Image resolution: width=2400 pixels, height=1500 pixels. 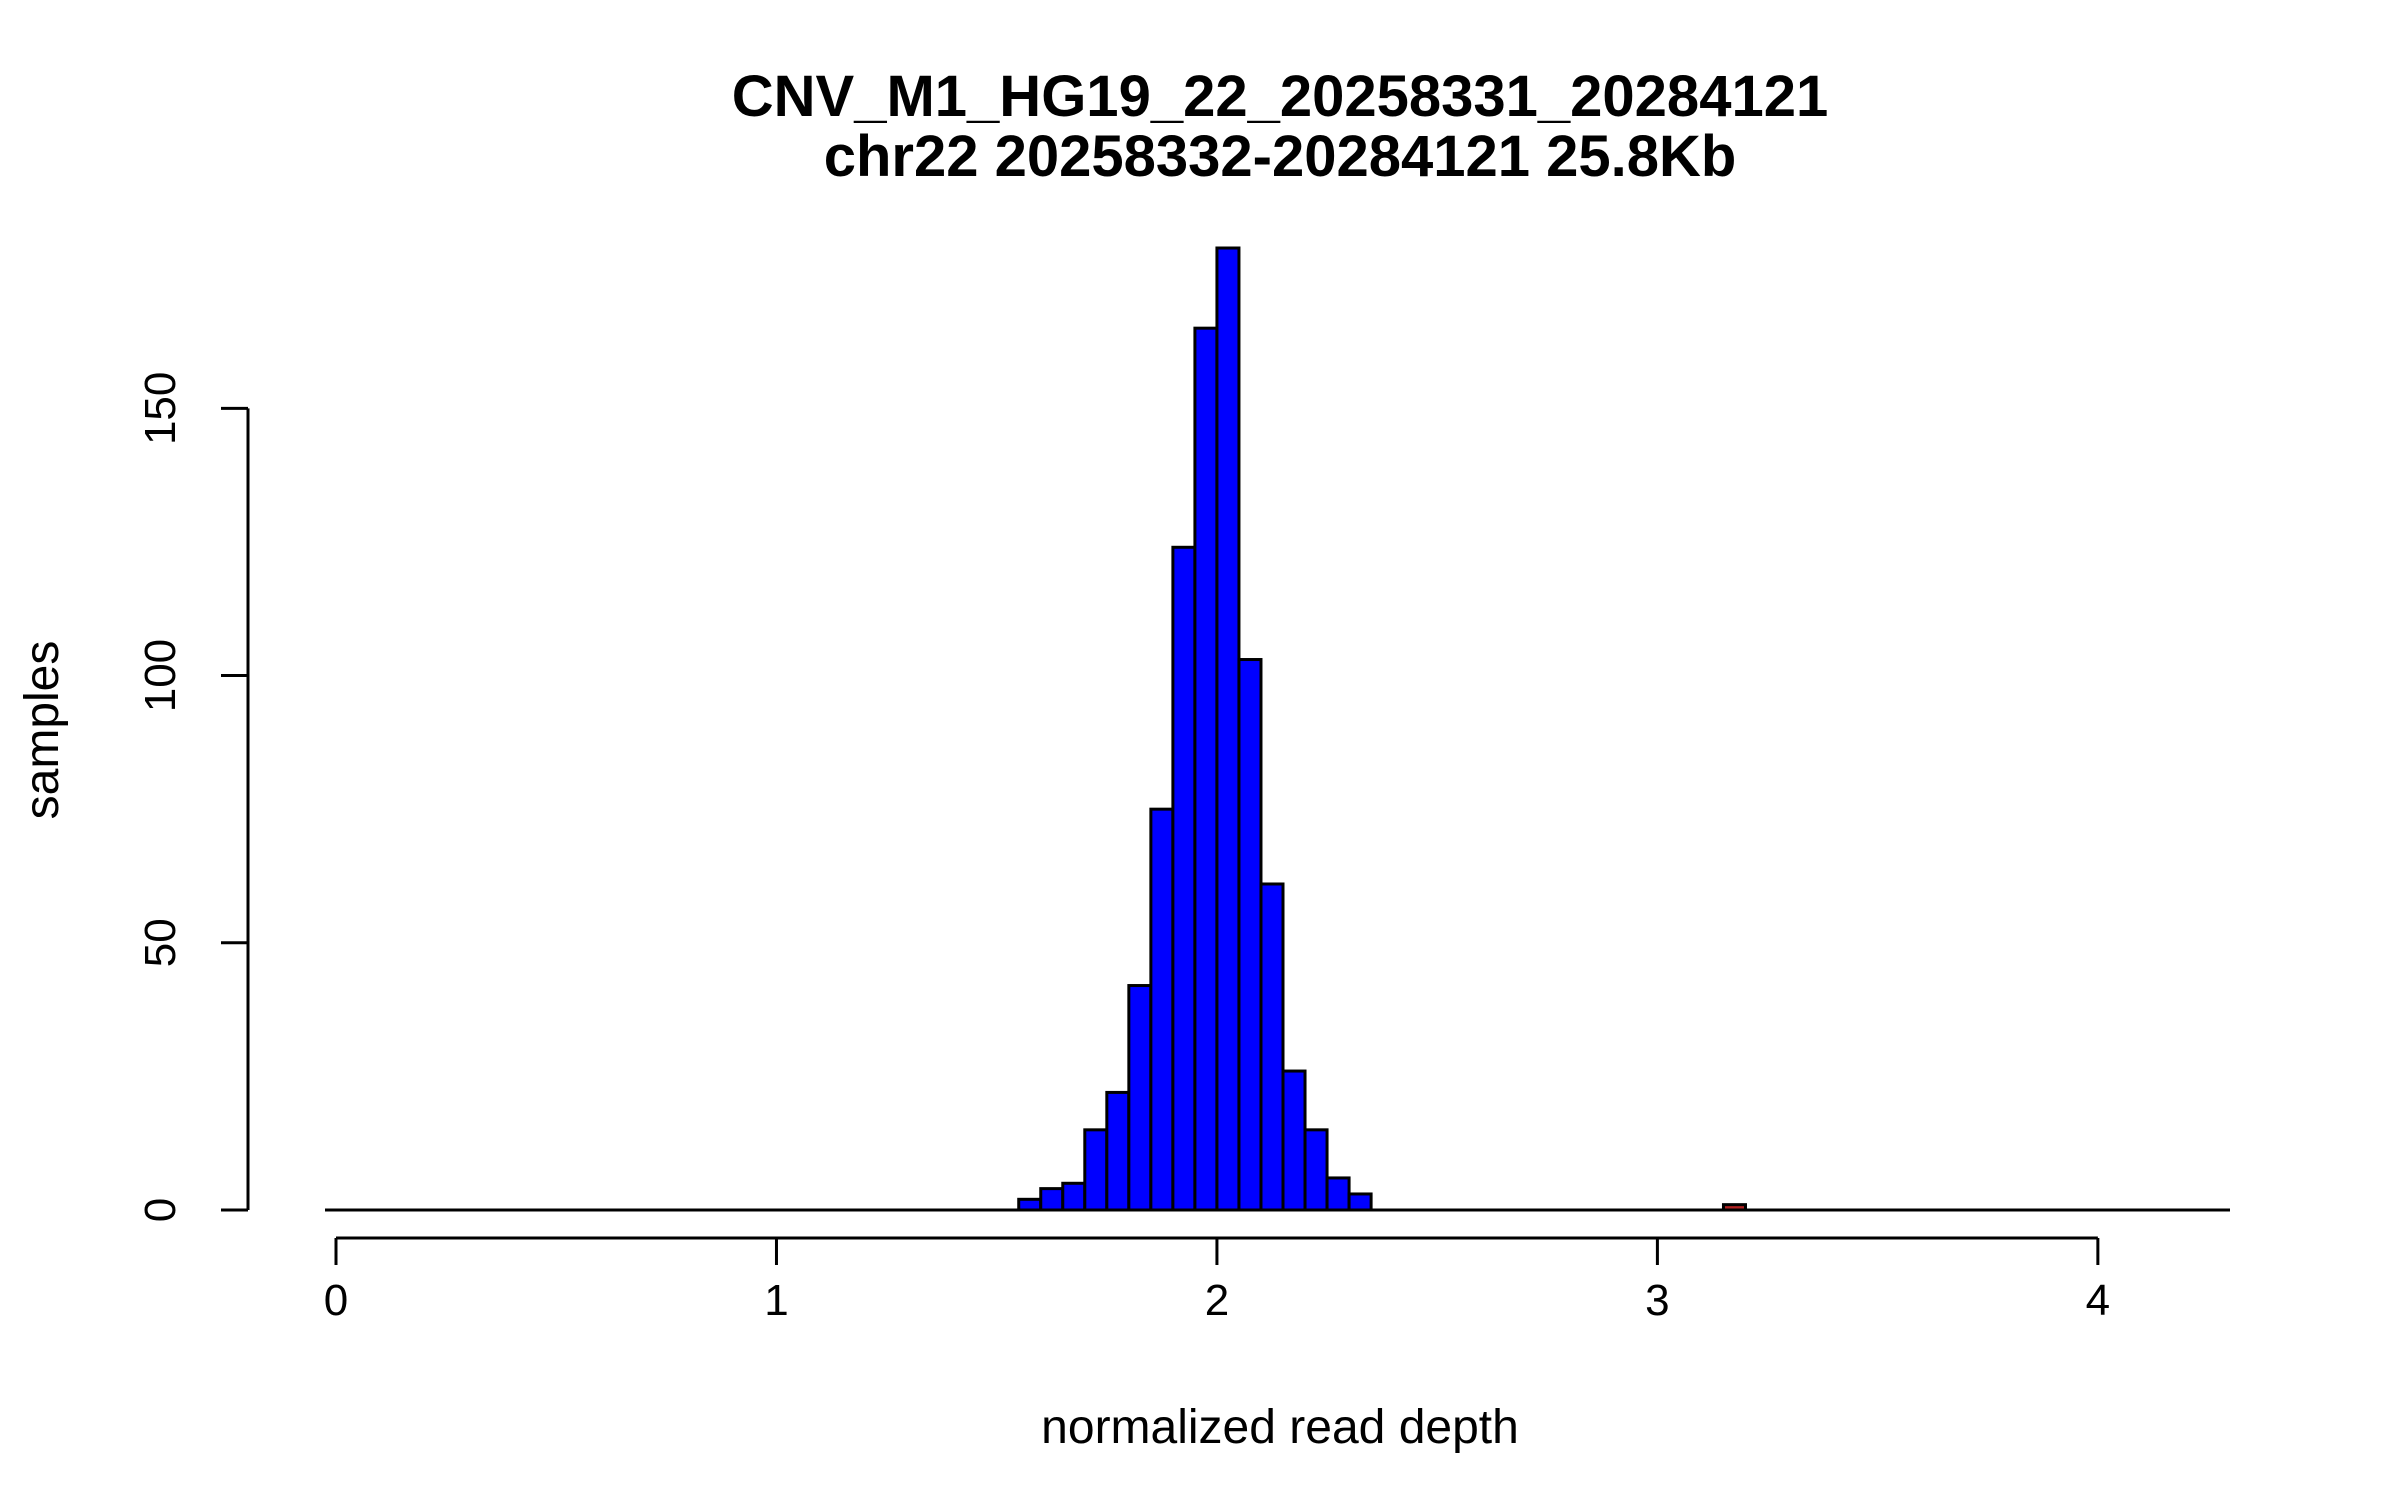 I want to click on y-tick-label: 0, so click(x=160, y=1210).